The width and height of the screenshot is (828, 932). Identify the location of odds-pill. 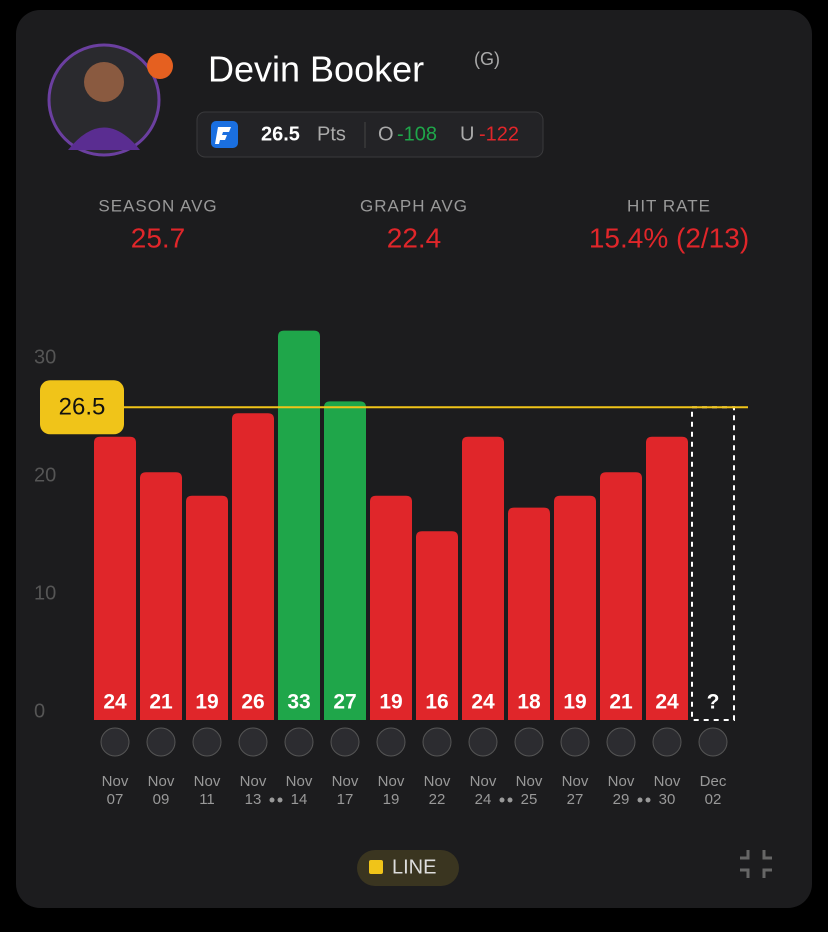
(370, 134).